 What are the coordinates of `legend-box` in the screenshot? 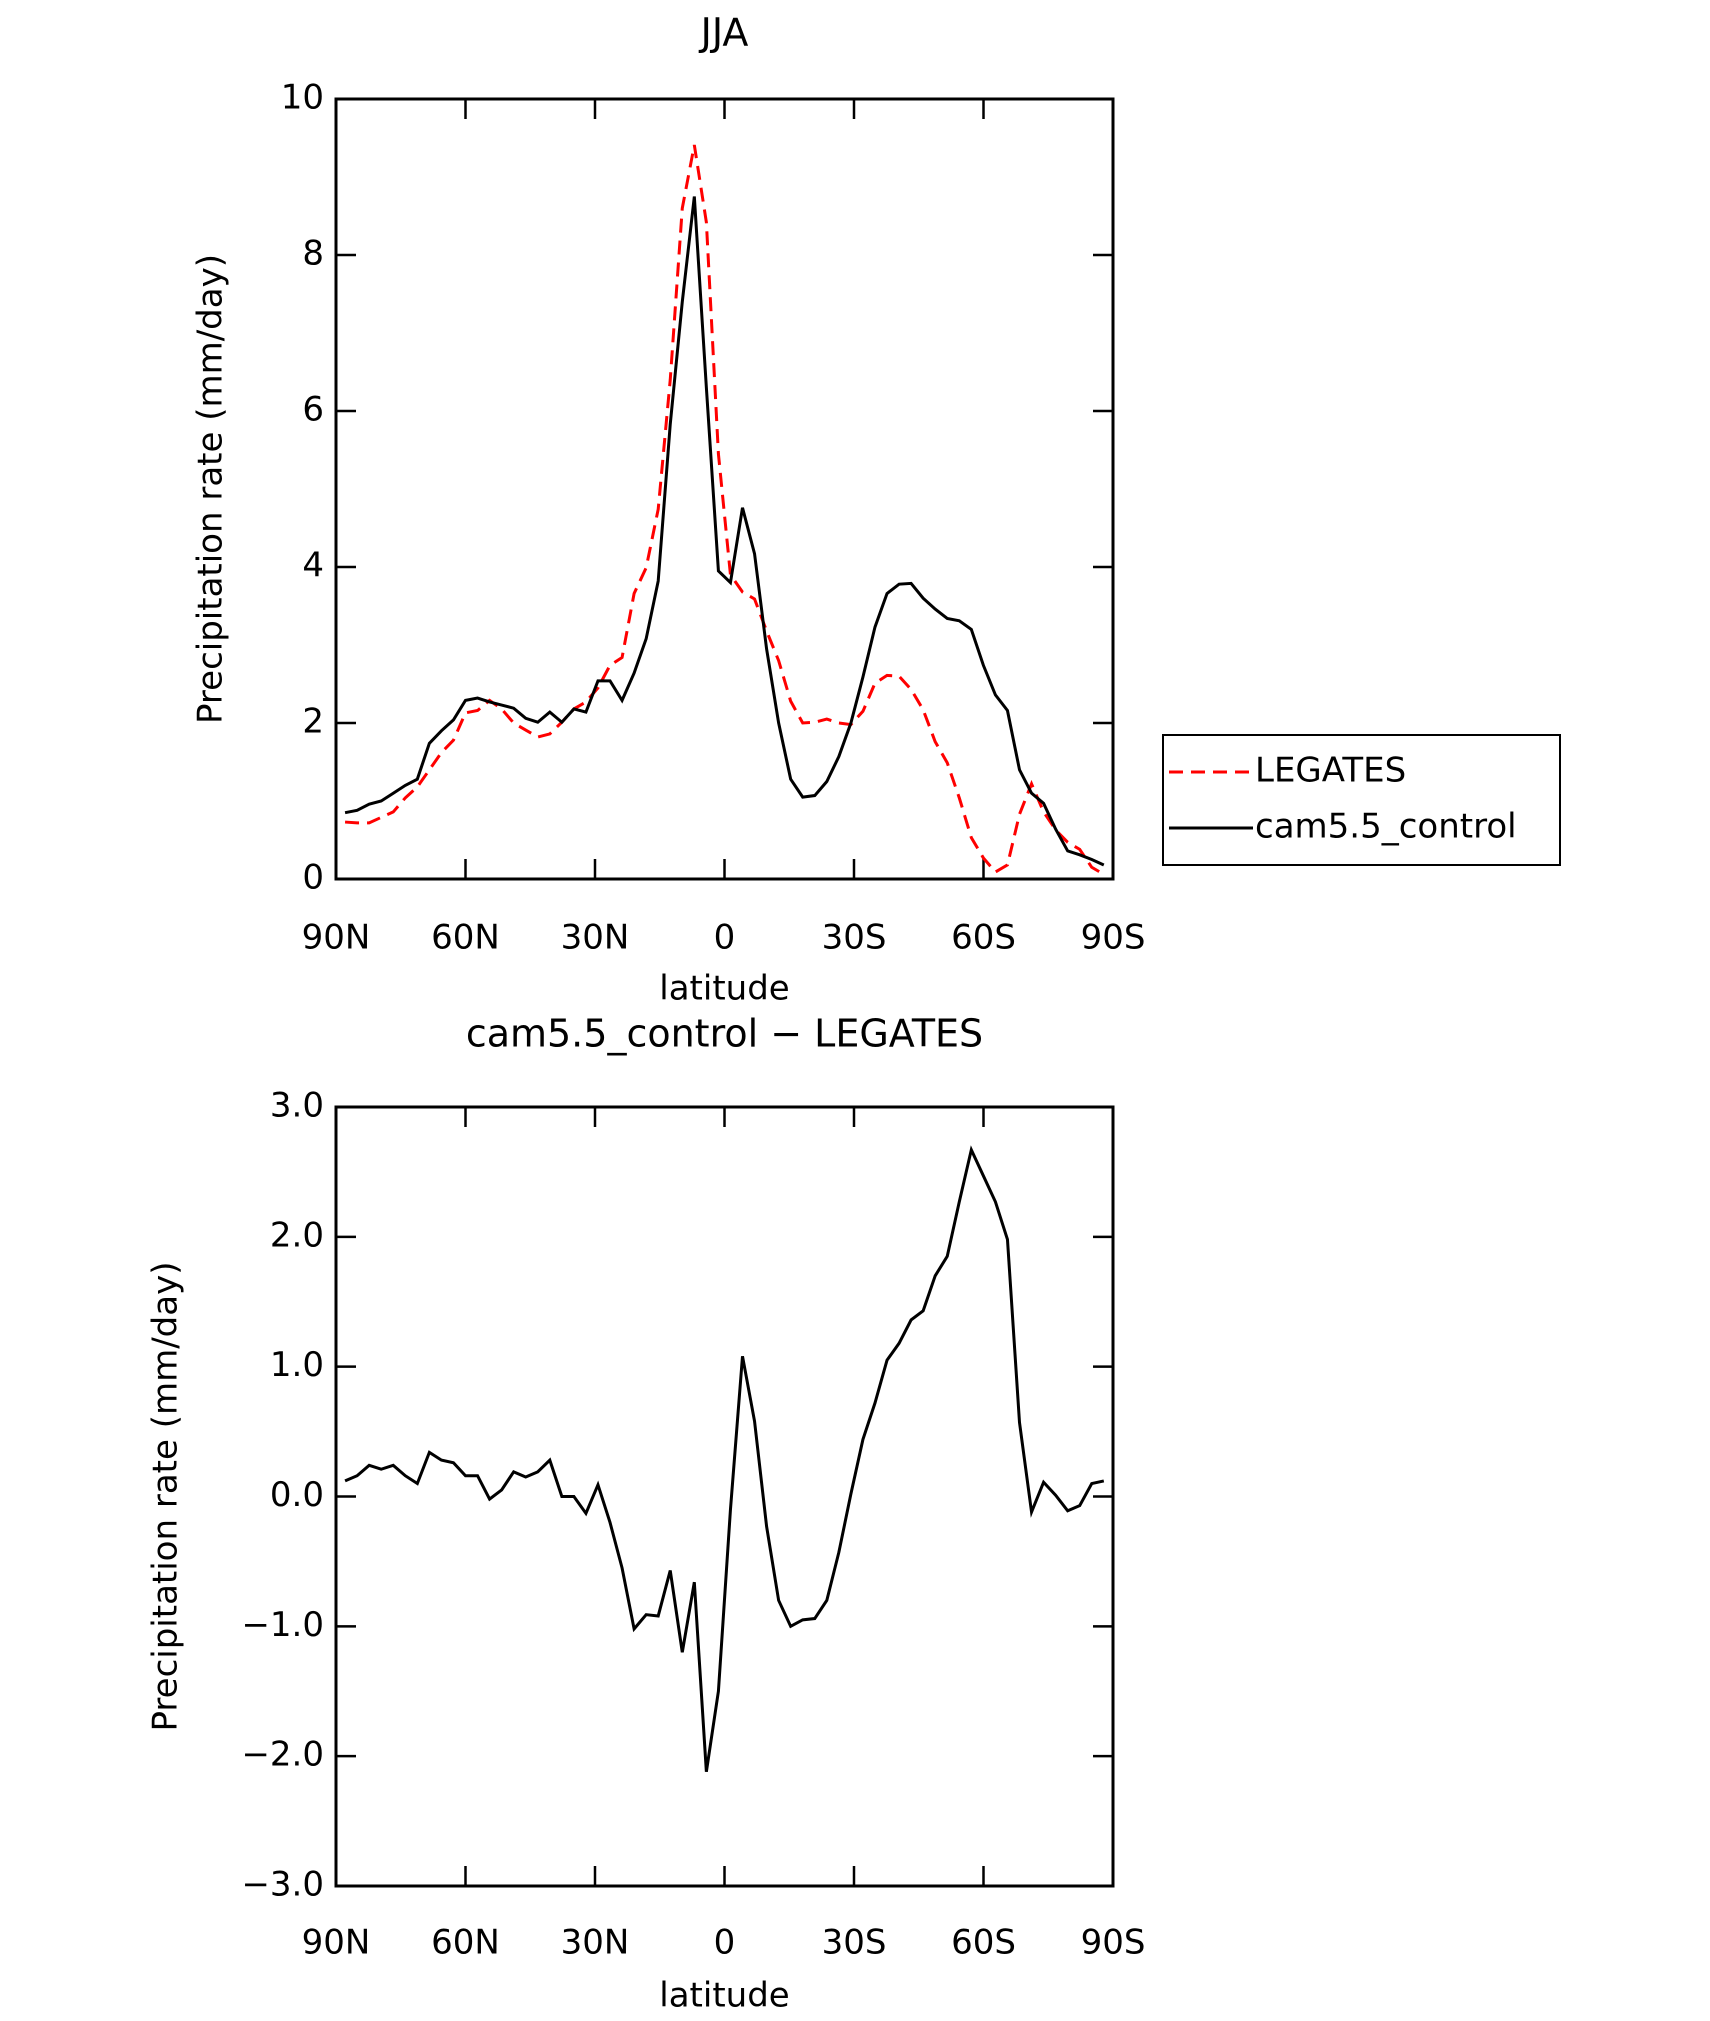 It's located at (1361, 800).